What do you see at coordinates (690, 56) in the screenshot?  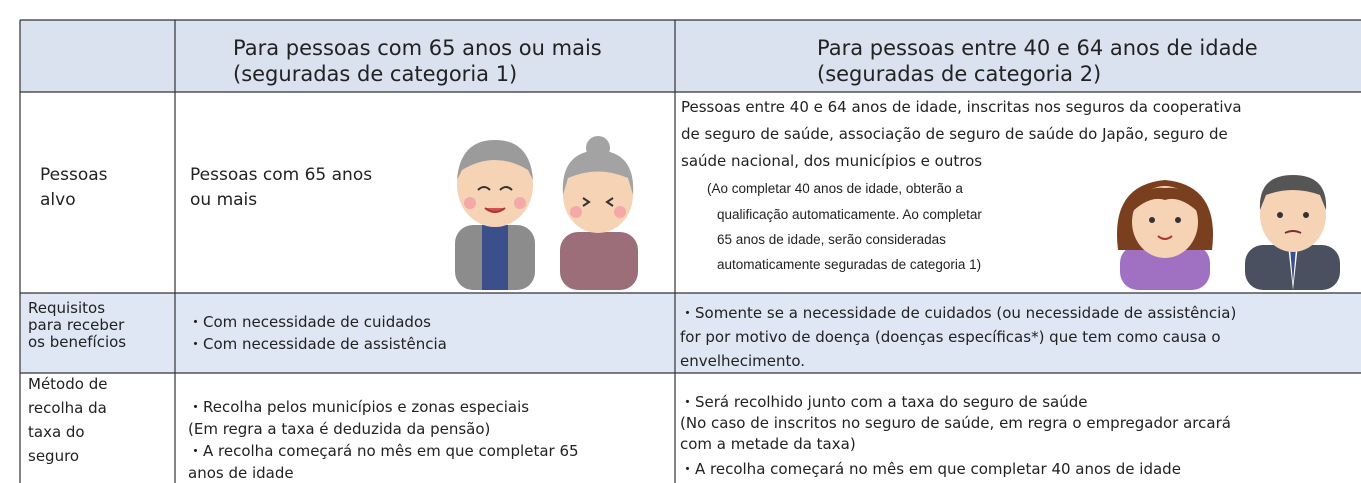 I see `header-row` at bounding box center [690, 56].